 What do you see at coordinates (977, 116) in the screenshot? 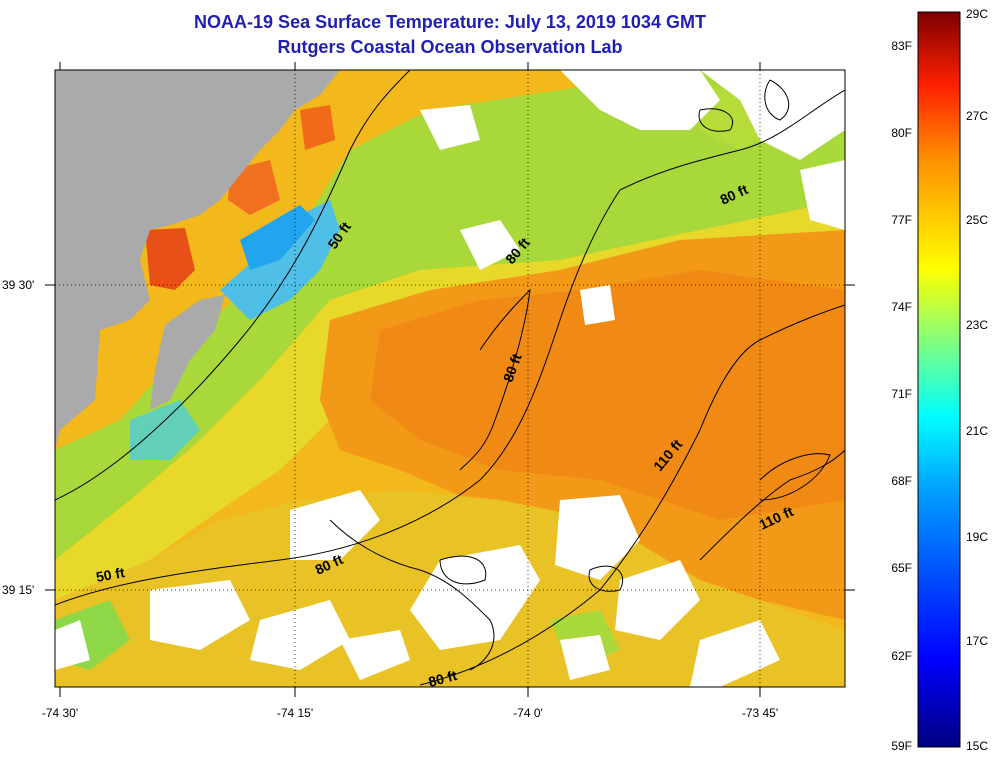
I see `colorbar-c-label: 27C` at bounding box center [977, 116].